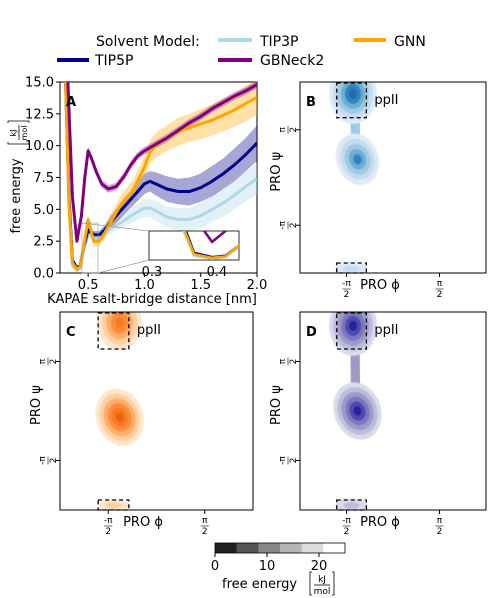  I want to click on colorbar-ticks: 0 10 20, so click(269, 563).